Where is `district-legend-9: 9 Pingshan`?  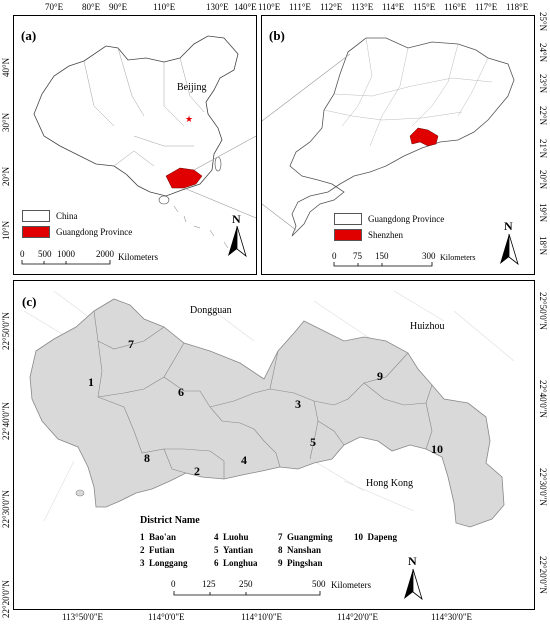
district-legend-9: 9 Pingshan is located at coordinates (300, 563).